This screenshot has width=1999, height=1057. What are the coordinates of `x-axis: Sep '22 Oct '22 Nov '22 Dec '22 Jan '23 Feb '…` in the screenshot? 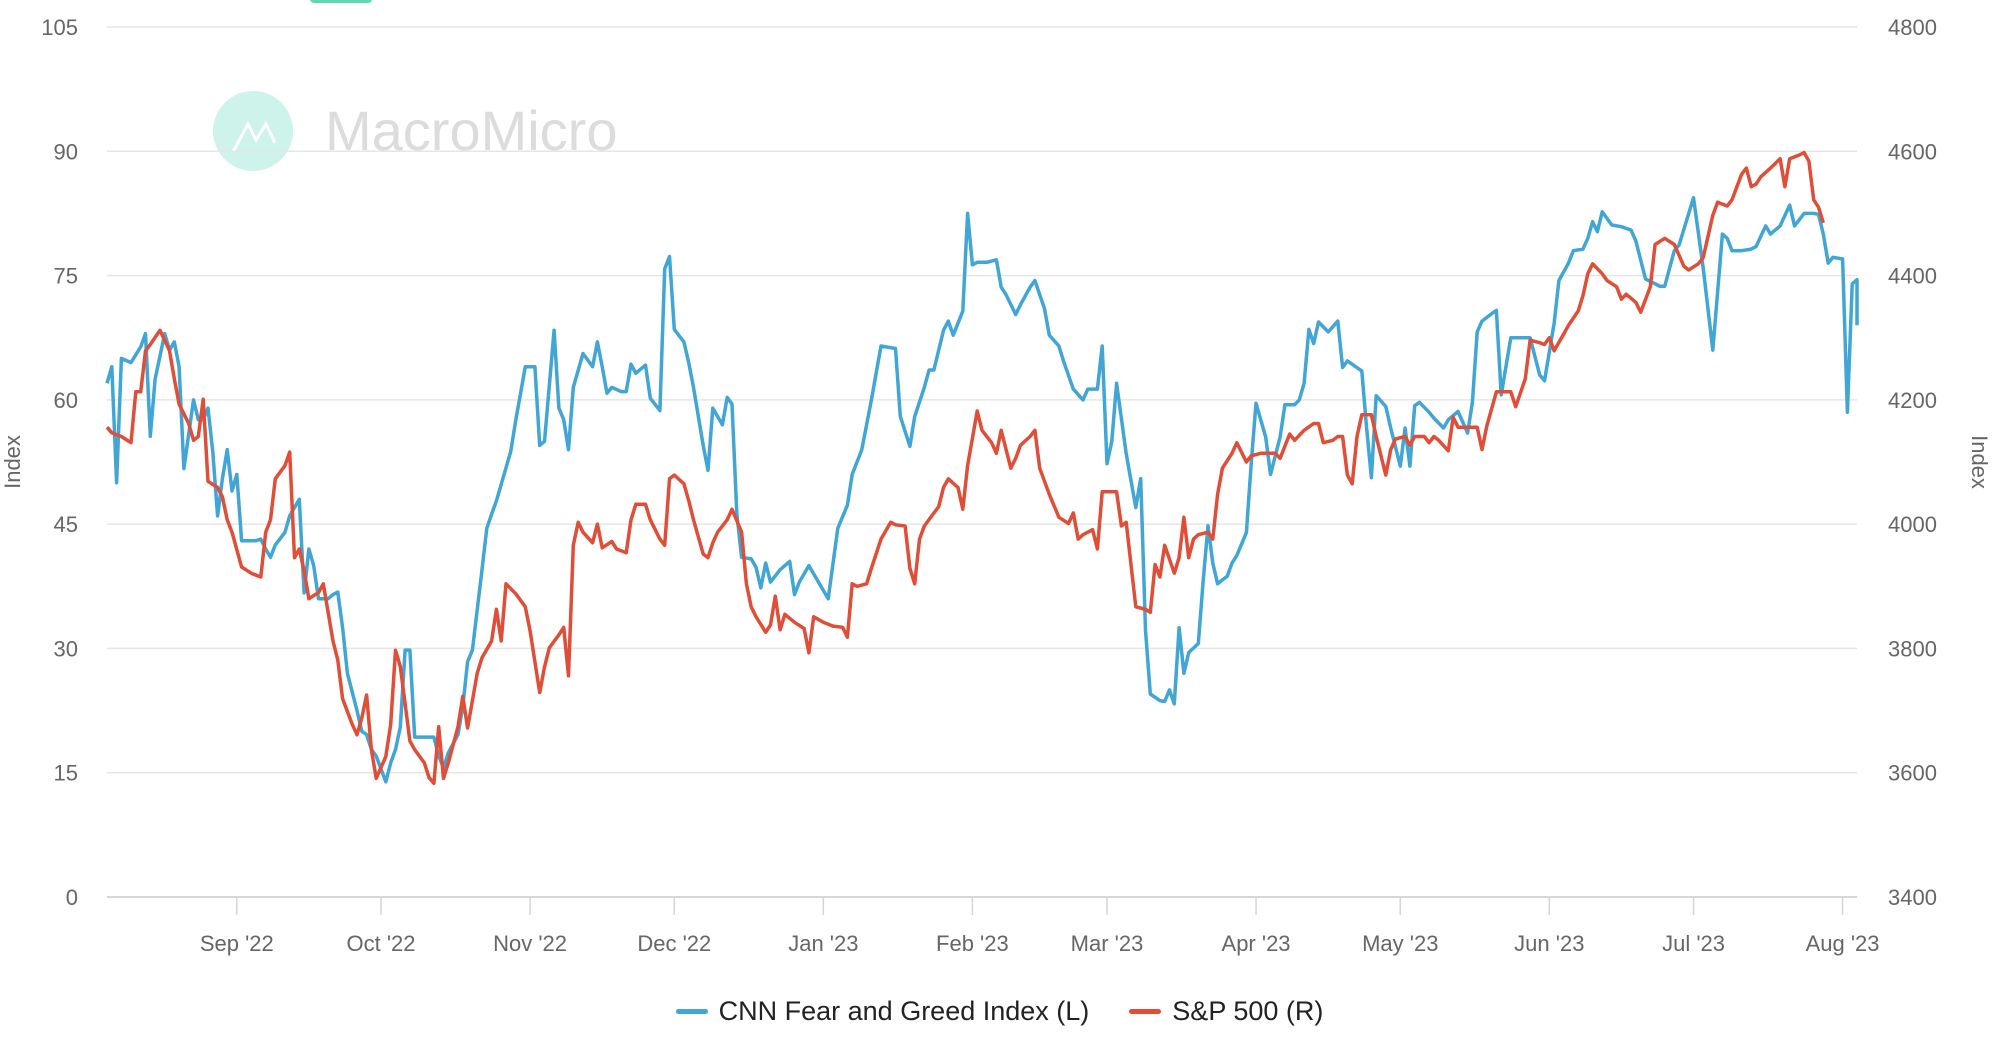 It's located at (1040, 926).